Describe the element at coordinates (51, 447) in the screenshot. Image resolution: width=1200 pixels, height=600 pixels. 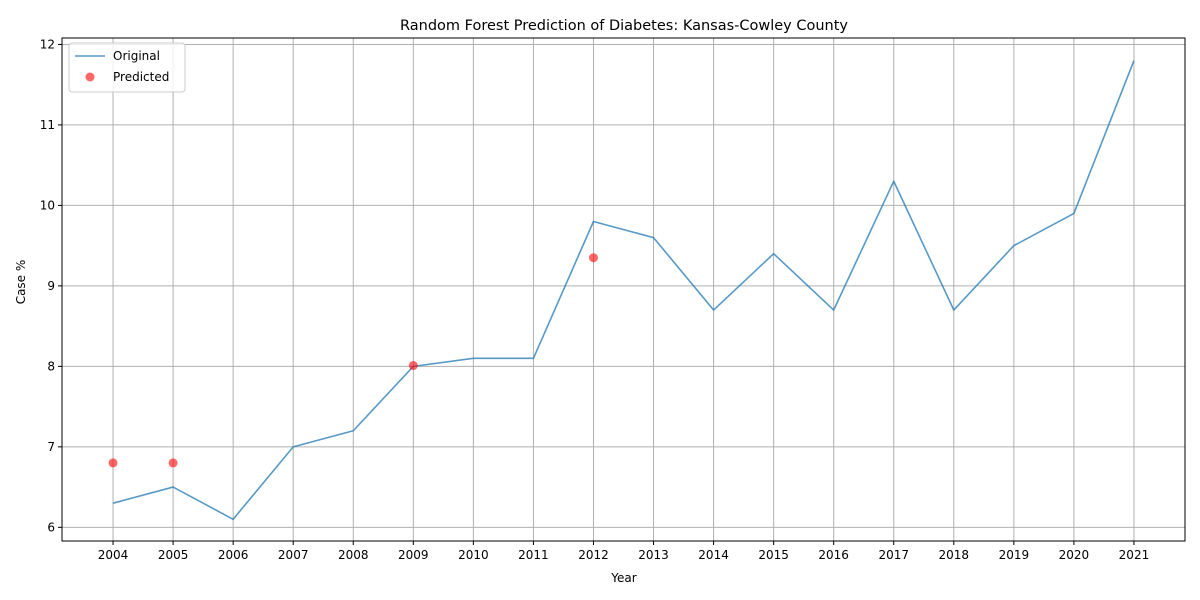
I see `y-tick-label: 7` at that location.